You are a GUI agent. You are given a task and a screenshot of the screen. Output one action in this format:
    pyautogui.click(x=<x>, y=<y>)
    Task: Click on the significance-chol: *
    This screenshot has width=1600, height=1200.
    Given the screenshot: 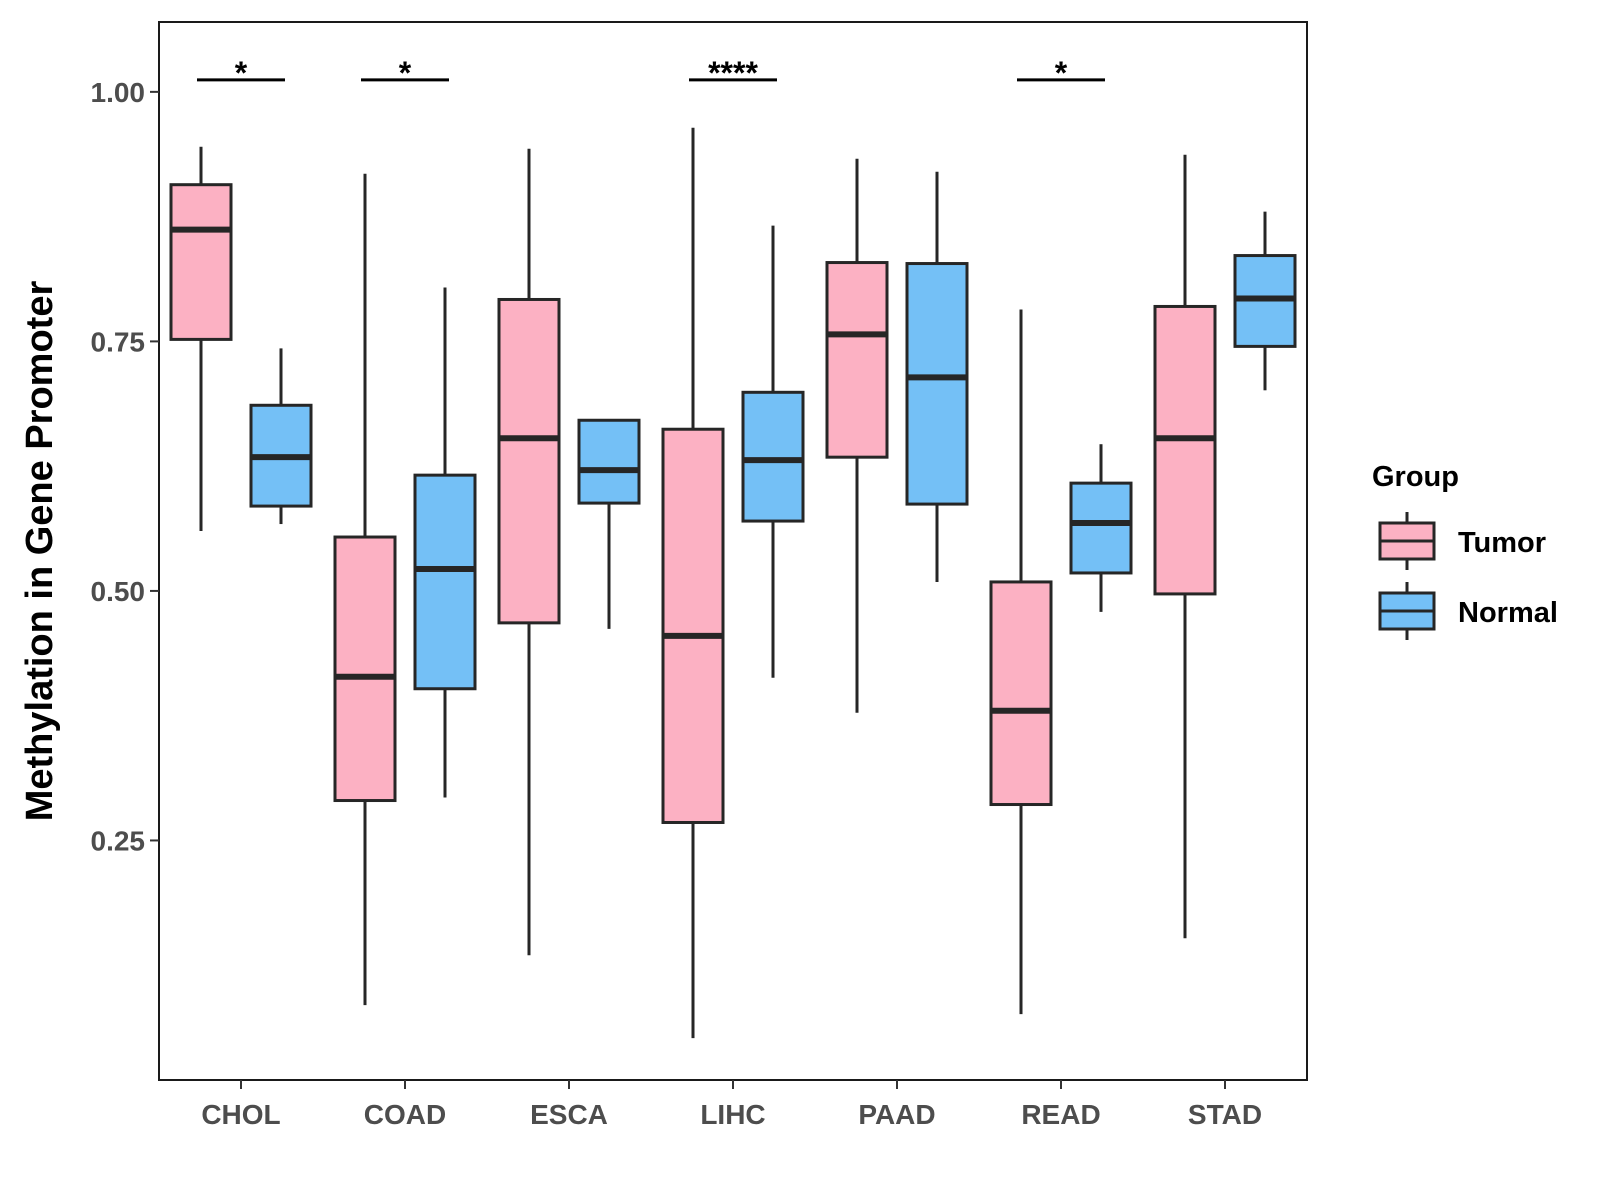 What is the action you would take?
    pyautogui.click(x=241, y=73)
    